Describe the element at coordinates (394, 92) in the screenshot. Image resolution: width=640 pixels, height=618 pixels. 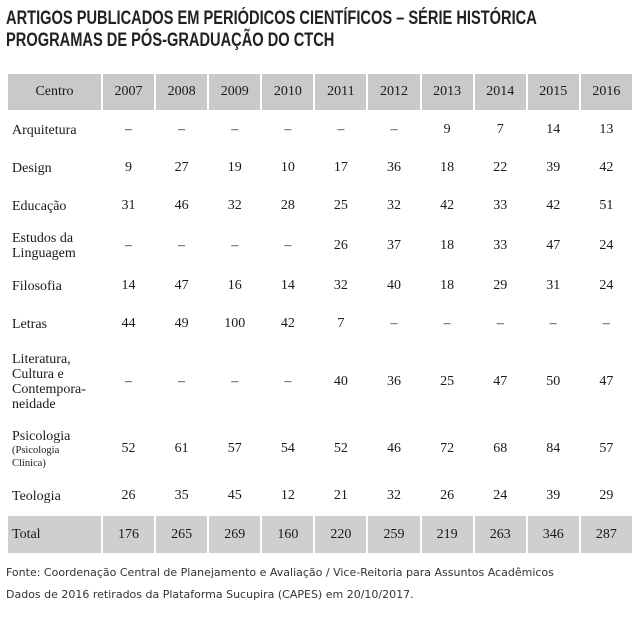
I see `column-header: 2012` at that location.